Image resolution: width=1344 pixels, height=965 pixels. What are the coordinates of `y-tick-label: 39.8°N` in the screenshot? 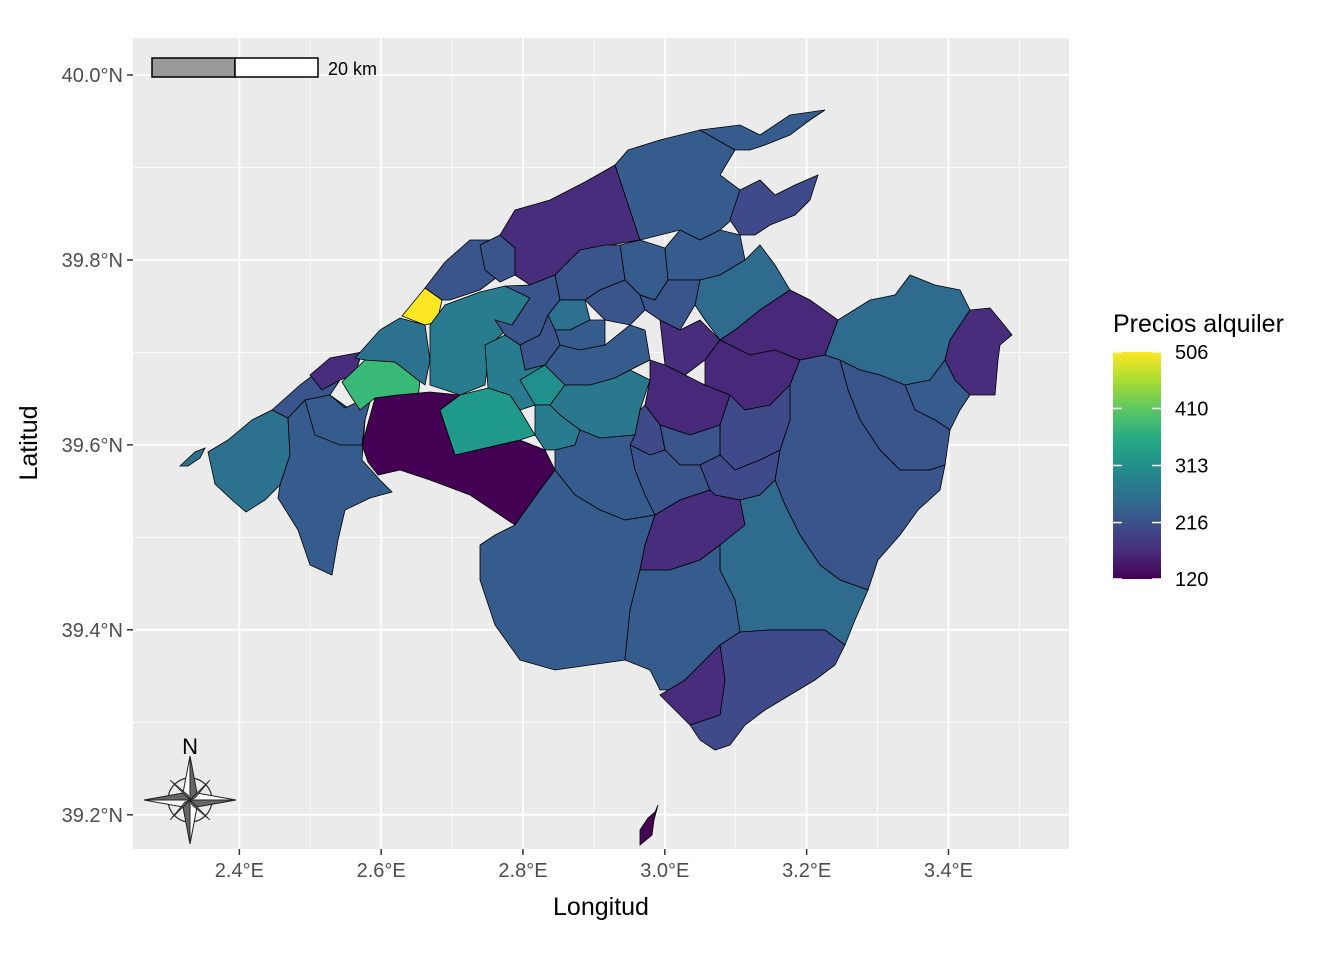 It's located at (92, 261).